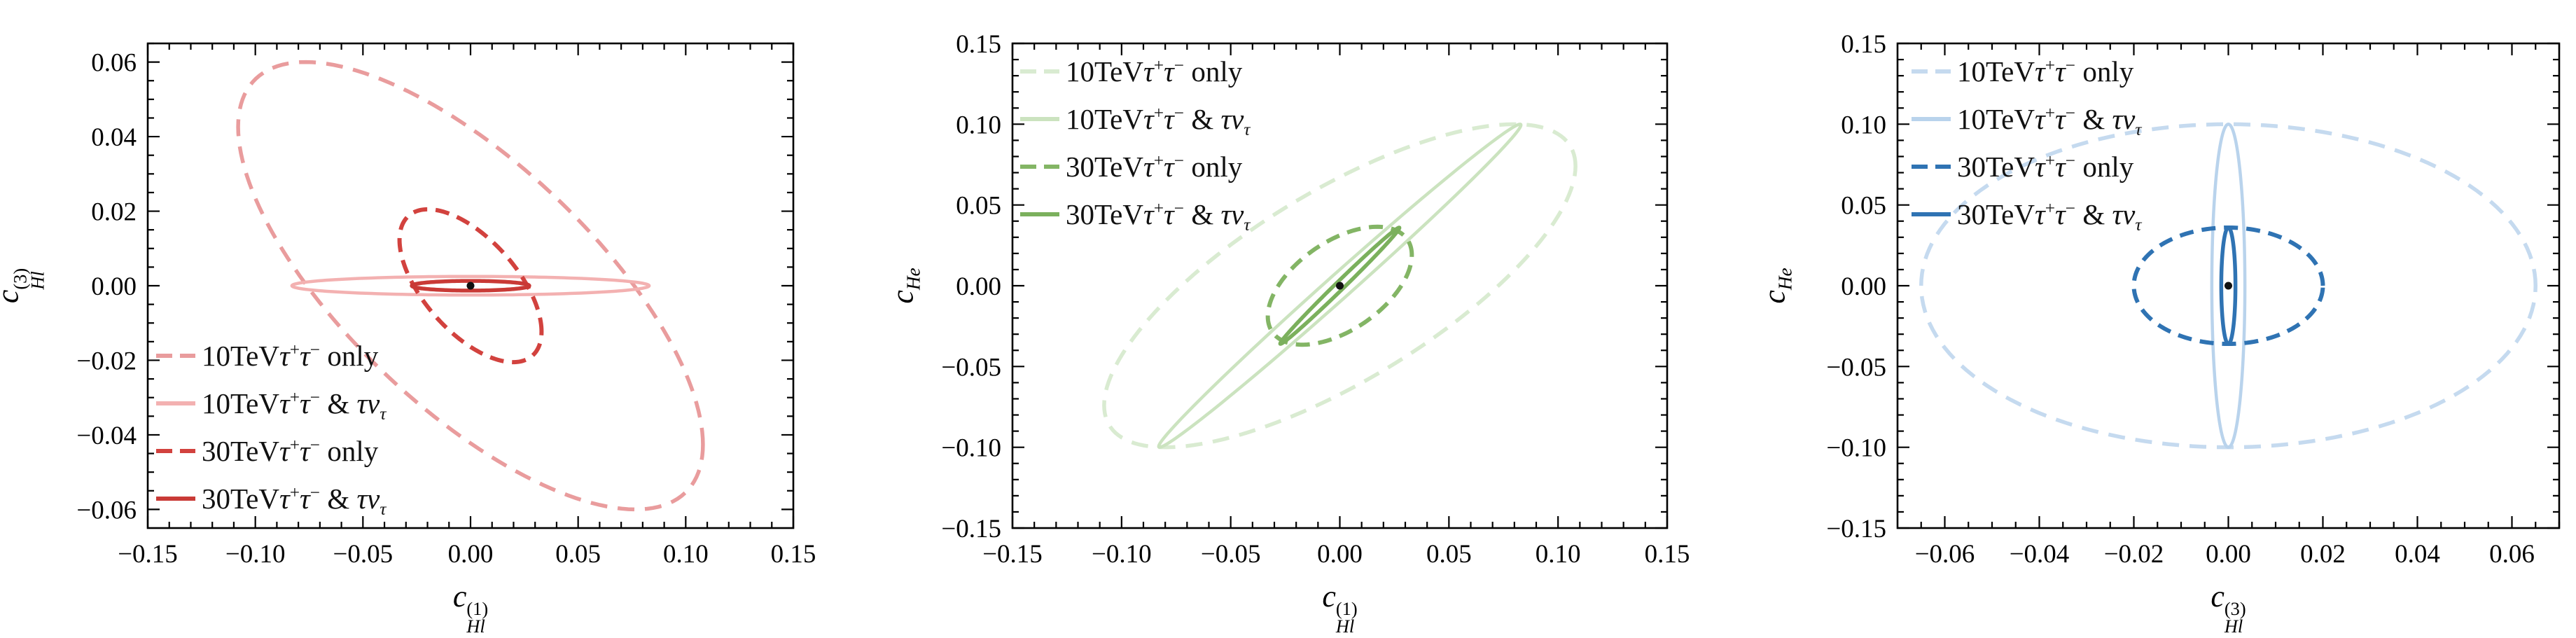 The width and height of the screenshot is (2576, 638). Describe the element at coordinates (106, 436) in the screenshot. I see `y-tick-label: −0.04` at that location.